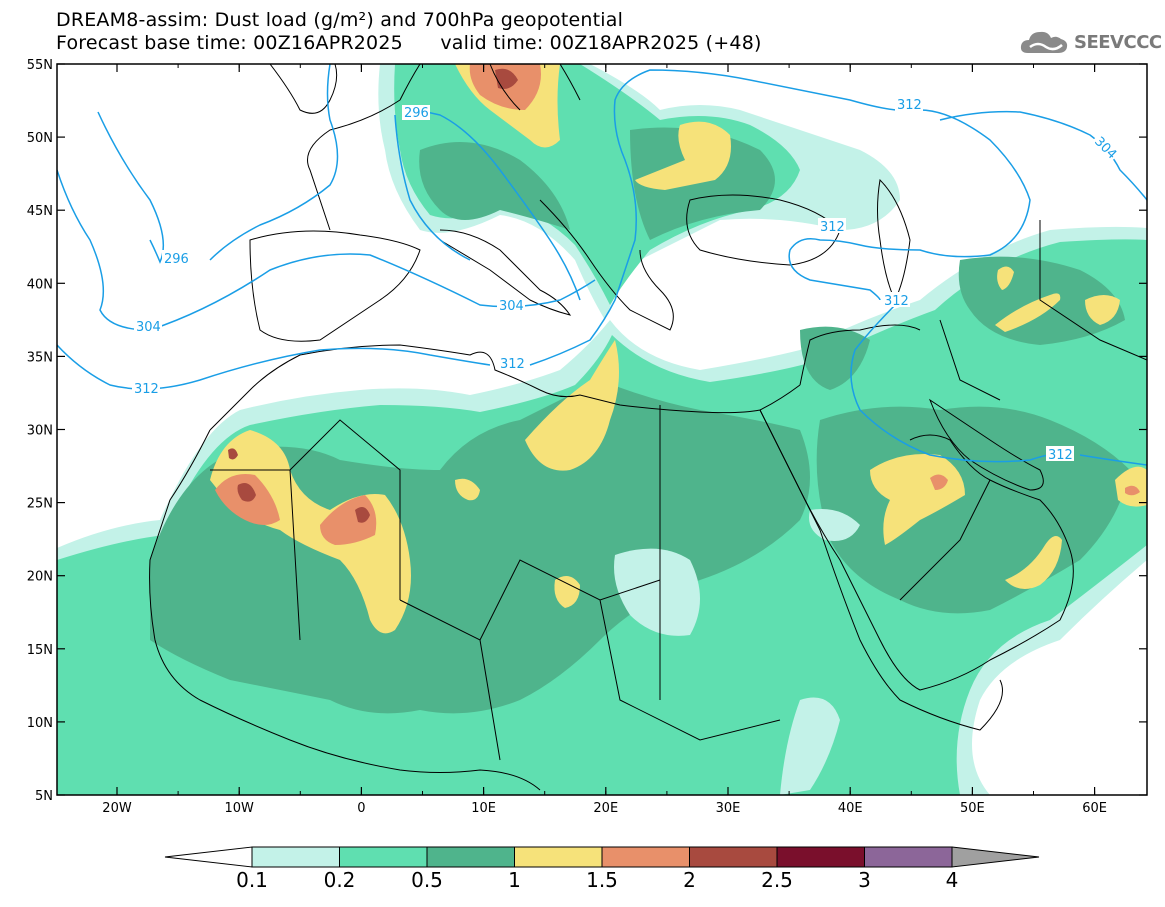  I want to click on lat-label: 55N, so click(40, 65).